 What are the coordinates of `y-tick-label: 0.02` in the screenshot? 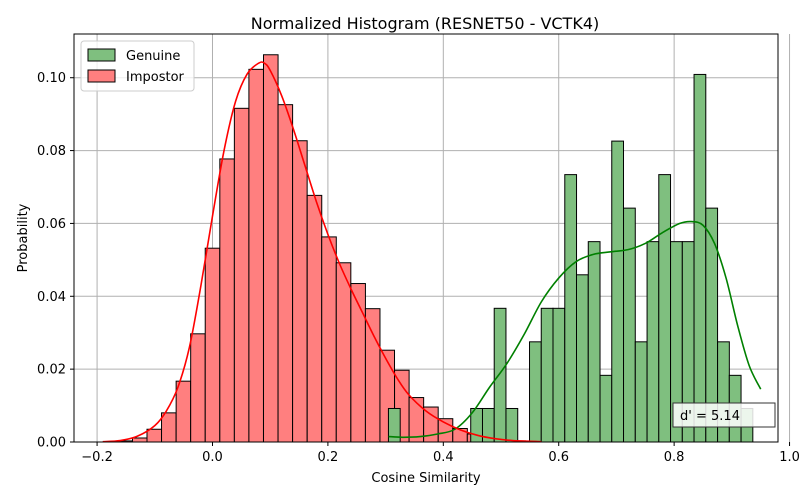 It's located at (51, 370).